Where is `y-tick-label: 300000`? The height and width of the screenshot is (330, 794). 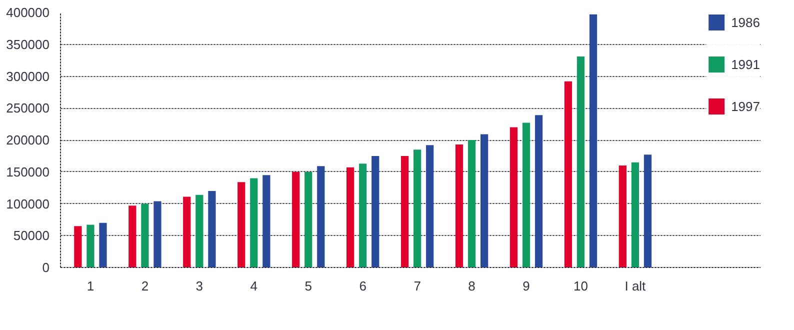
y-tick-label: 300000 is located at coordinates (28, 76).